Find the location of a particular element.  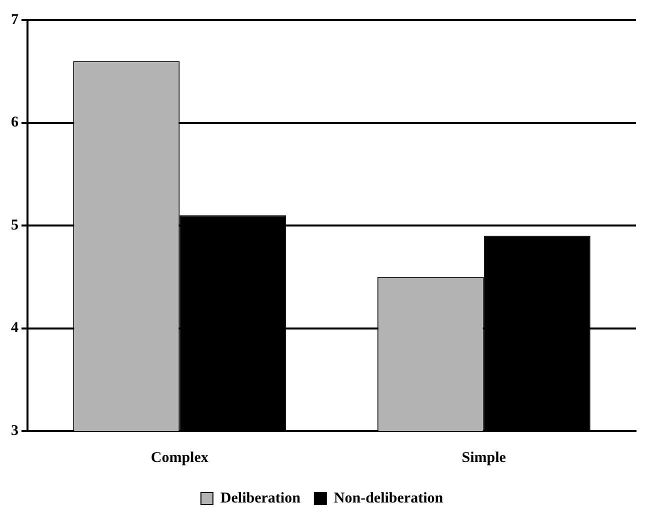

y-tick-label: 3 is located at coordinates (14, 430).